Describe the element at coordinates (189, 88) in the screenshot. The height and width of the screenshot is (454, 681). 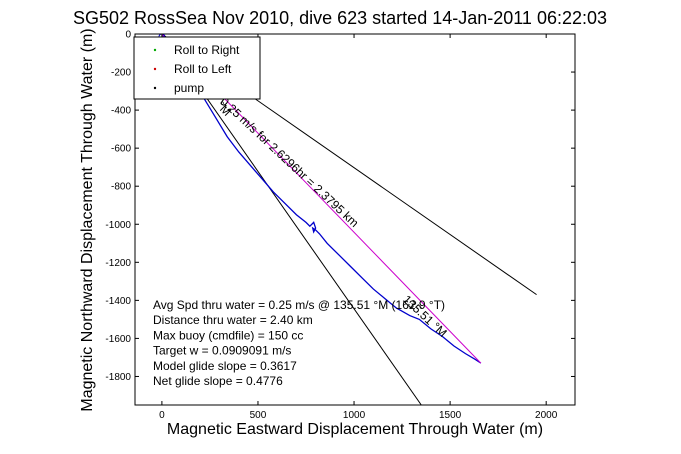
I see `legend-label: pump` at that location.